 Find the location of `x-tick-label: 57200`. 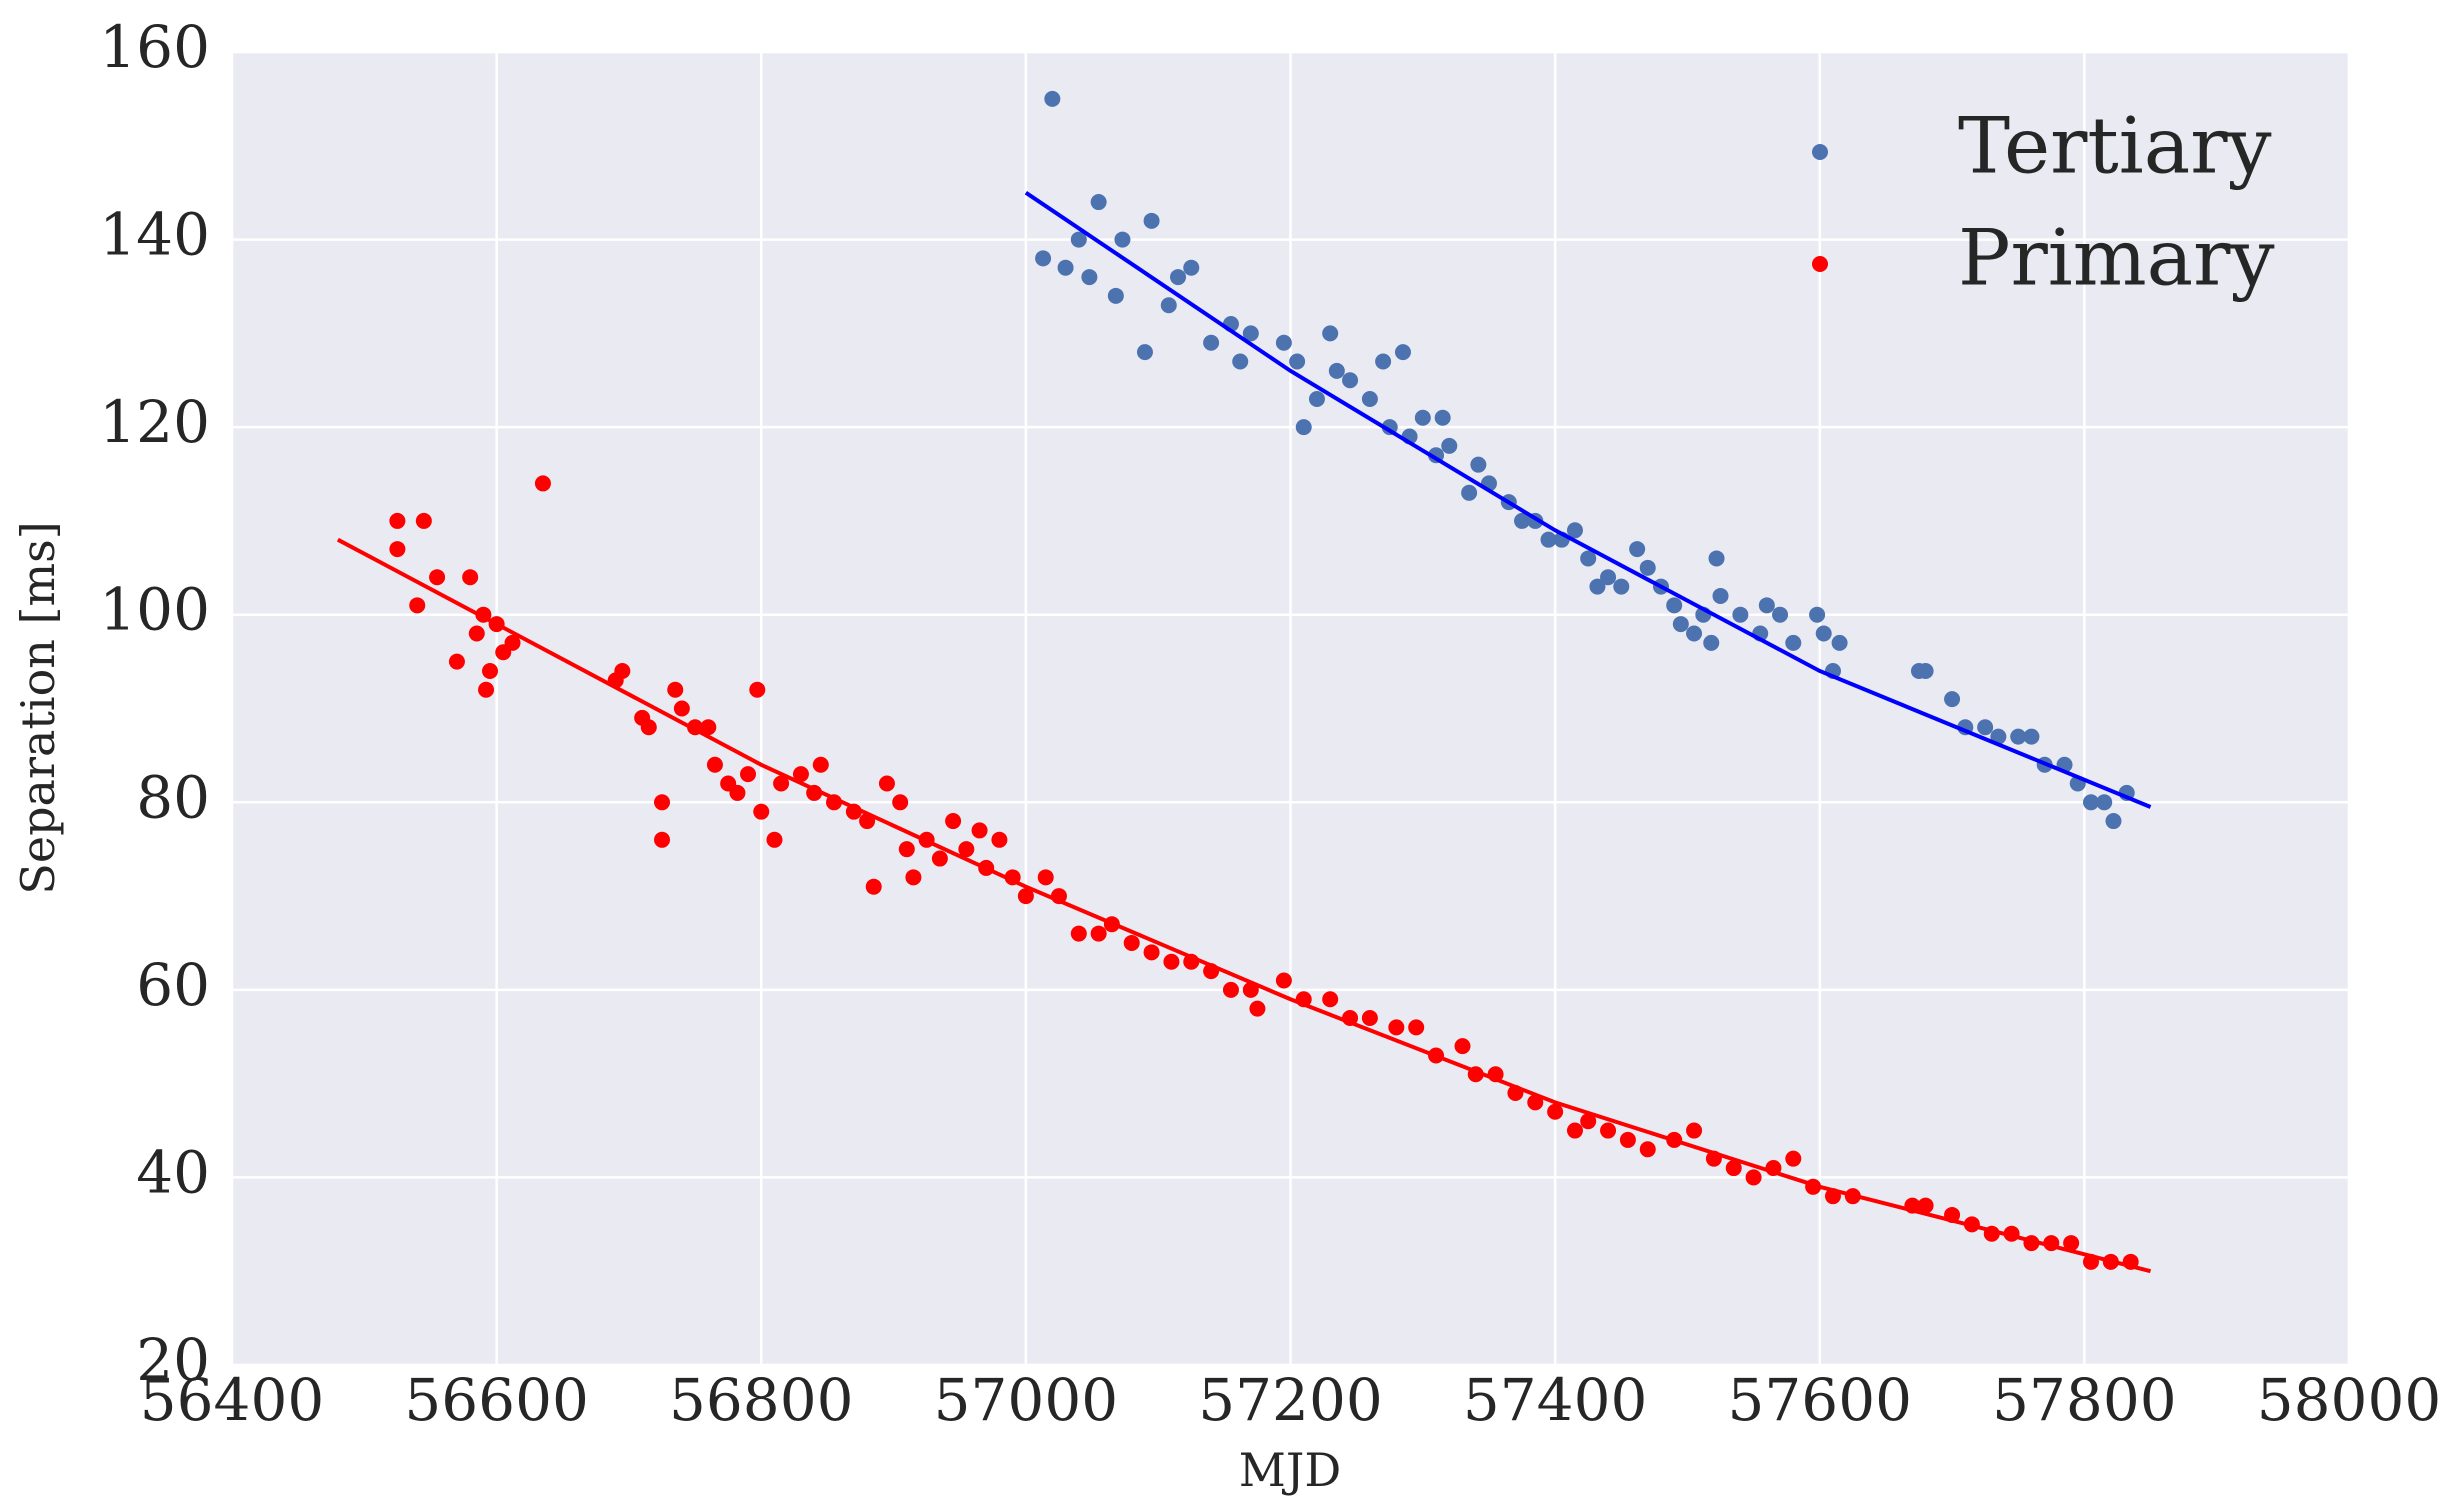

x-tick-label: 57200 is located at coordinates (1290, 1400).